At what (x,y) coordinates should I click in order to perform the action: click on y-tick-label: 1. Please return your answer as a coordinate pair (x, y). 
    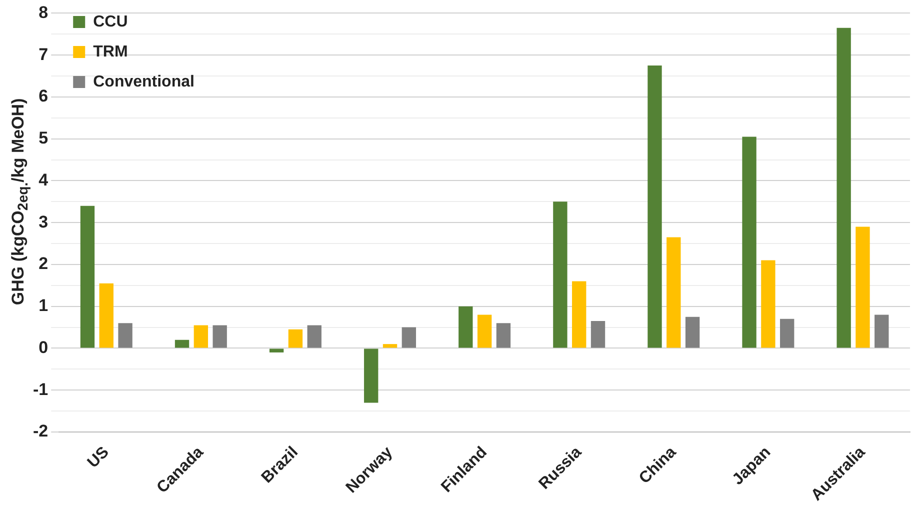
    Looking at the image, I should click on (43, 306).